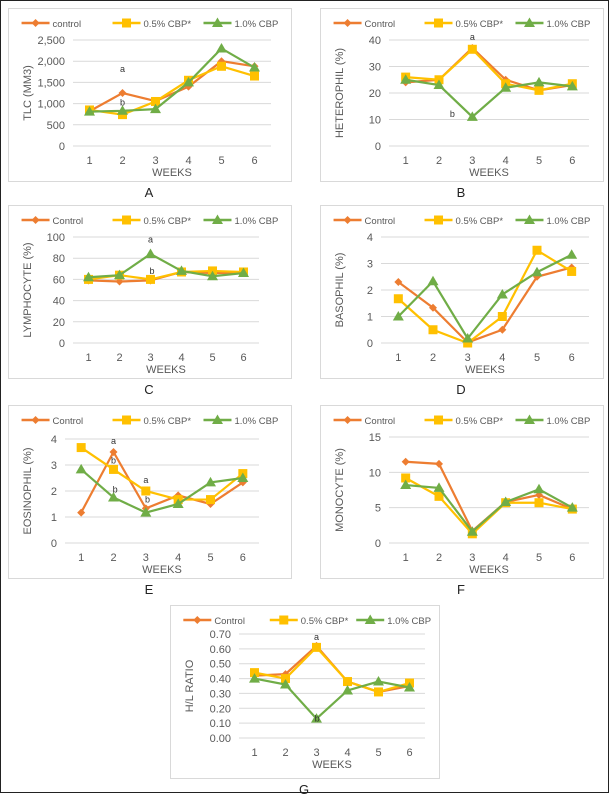  What do you see at coordinates (461, 389) in the screenshot?
I see `panel-caption: D` at bounding box center [461, 389].